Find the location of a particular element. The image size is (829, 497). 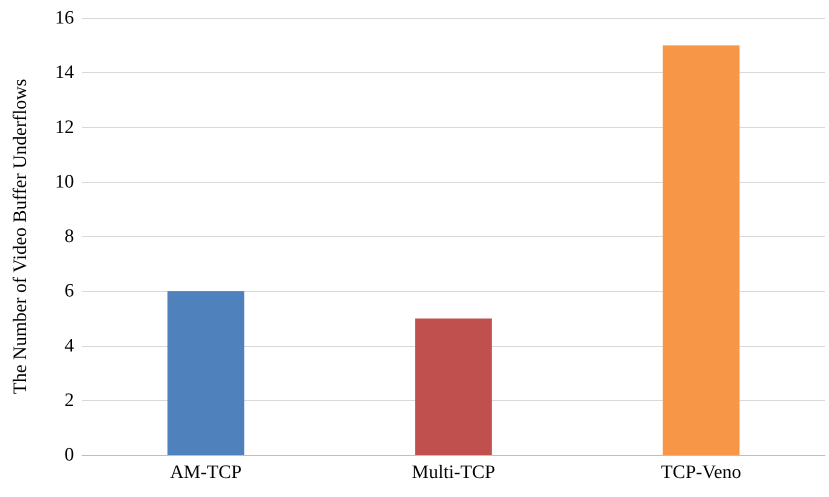

y-tick-label: 2 is located at coordinates (69, 400).